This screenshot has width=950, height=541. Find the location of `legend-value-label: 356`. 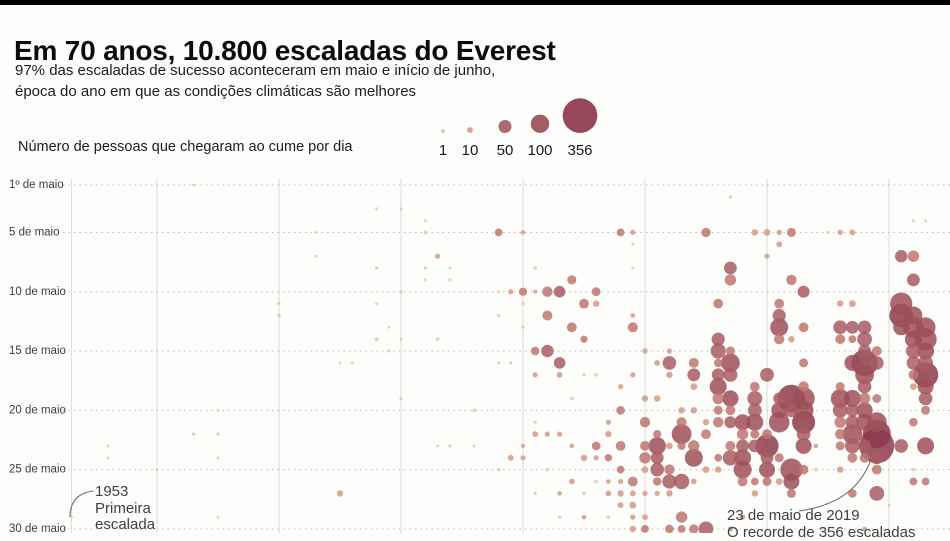

legend-value-label: 356 is located at coordinates (579, 150).